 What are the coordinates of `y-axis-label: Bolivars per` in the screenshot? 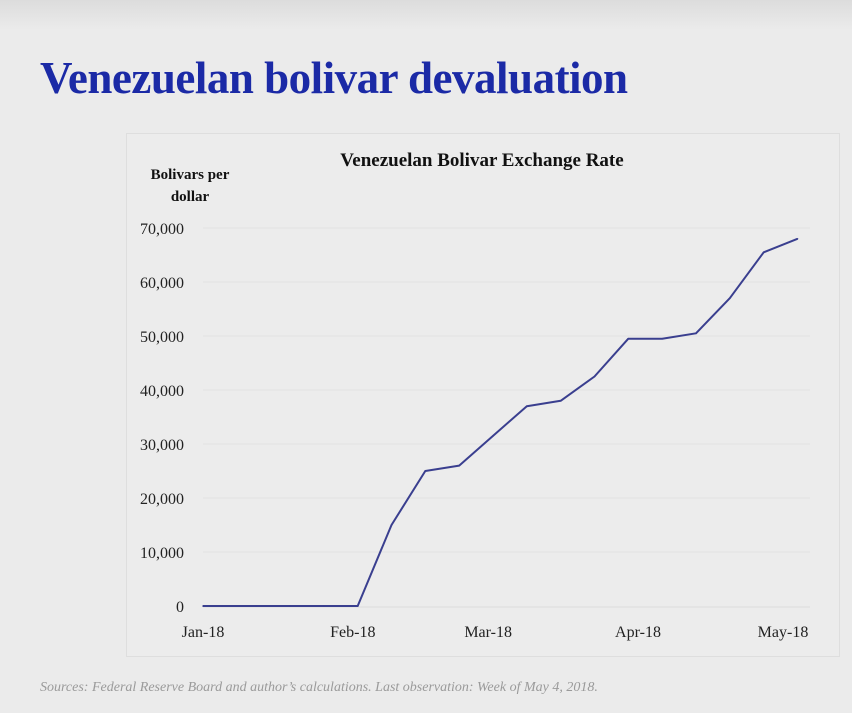 It's located at (190, 175).